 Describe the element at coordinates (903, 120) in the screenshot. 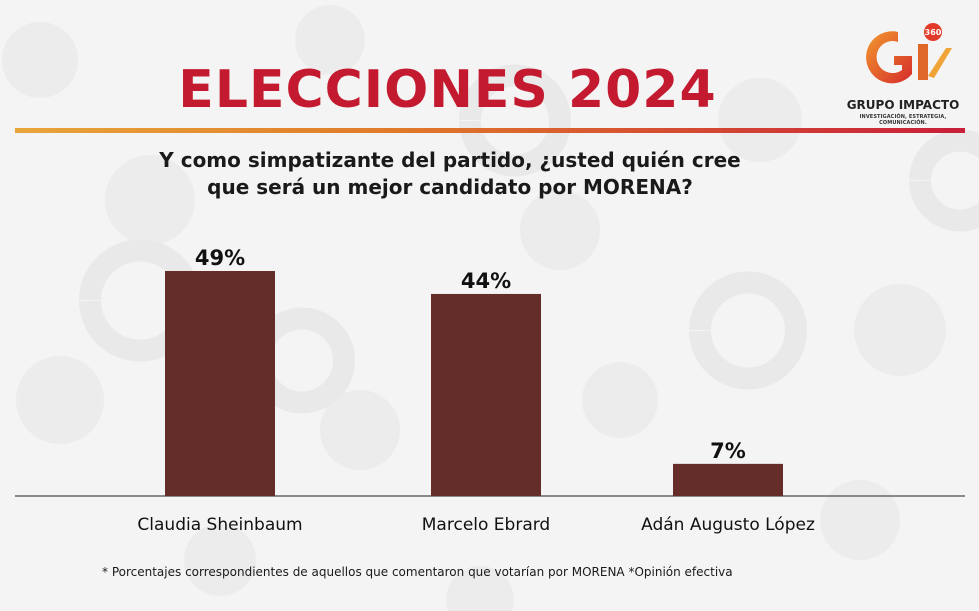

I see `logo-tagline: INVESTIGACIÓN, ESTRATEGIA, COMUNICACIÓN.` at that location.